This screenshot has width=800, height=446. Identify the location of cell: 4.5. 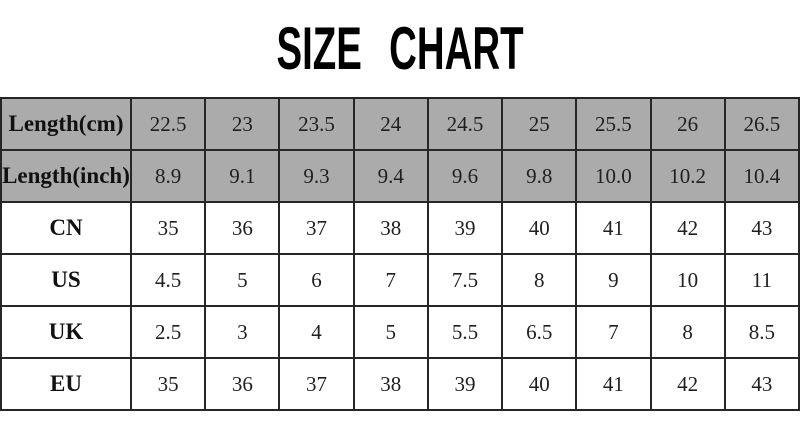
(168, 280).